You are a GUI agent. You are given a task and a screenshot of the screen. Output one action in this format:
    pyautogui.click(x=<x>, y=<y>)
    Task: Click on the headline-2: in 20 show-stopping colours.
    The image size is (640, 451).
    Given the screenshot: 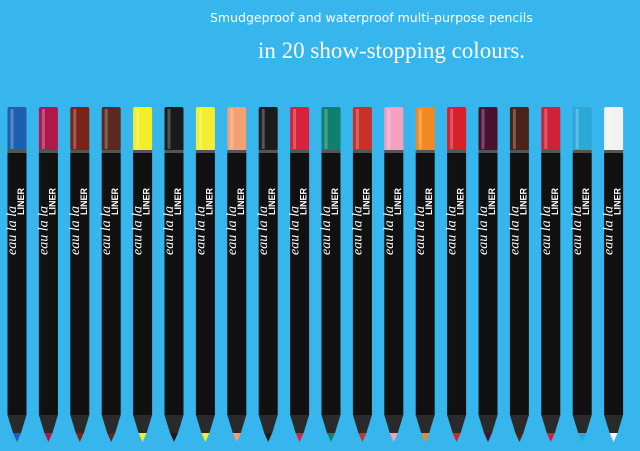 What is the action you would take?
    pyautogui.click(x=391, y=50)
    